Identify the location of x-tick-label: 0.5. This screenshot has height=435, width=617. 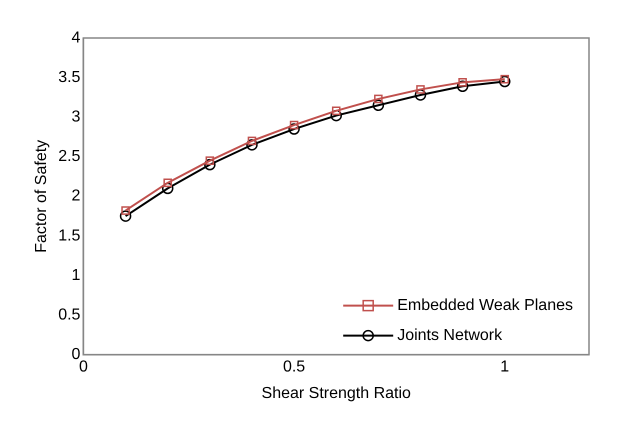
(294, 367).